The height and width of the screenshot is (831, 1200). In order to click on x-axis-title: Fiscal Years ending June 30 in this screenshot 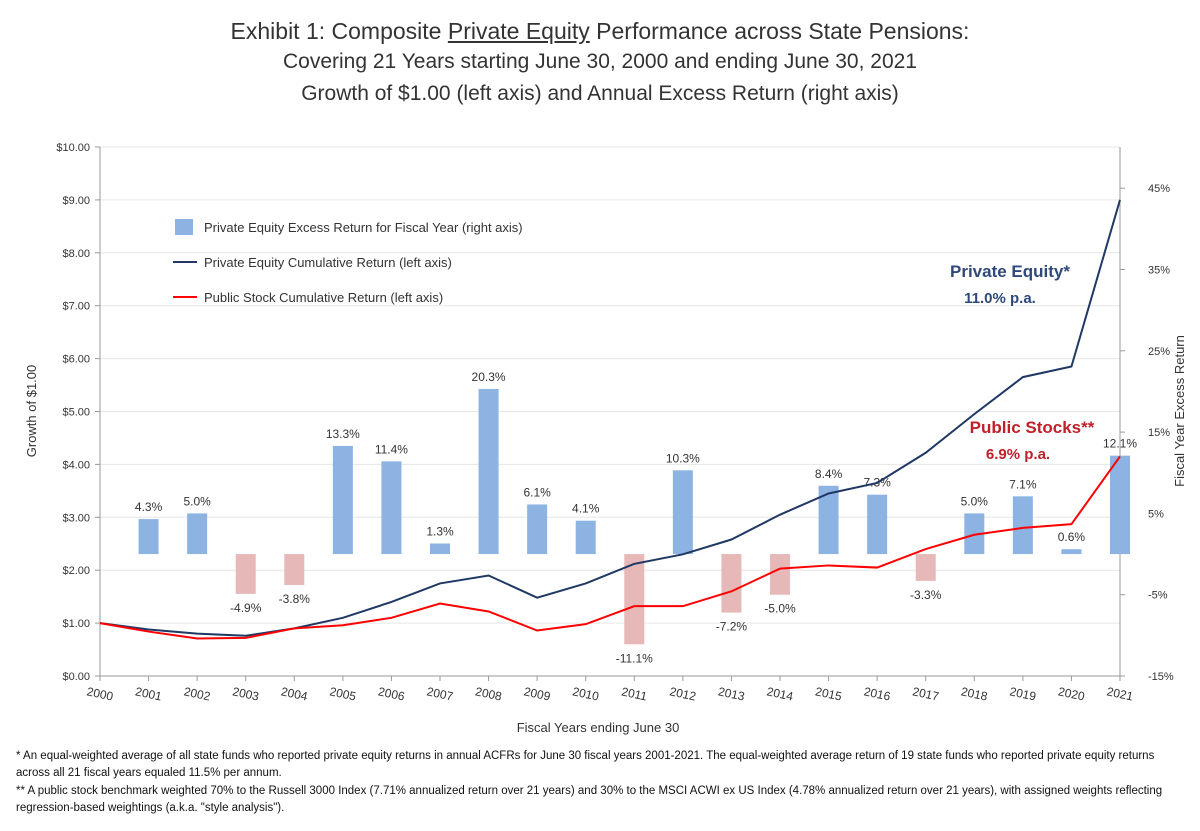, I will do `click(598, 727)`.